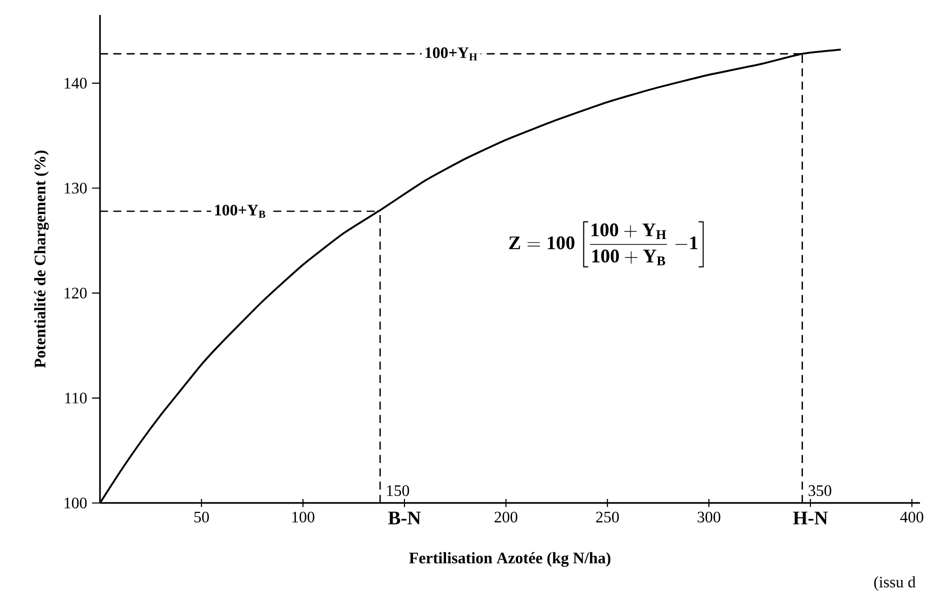 The image size is (939, 596). I want to click on text: (issu d, so click(895, 583).